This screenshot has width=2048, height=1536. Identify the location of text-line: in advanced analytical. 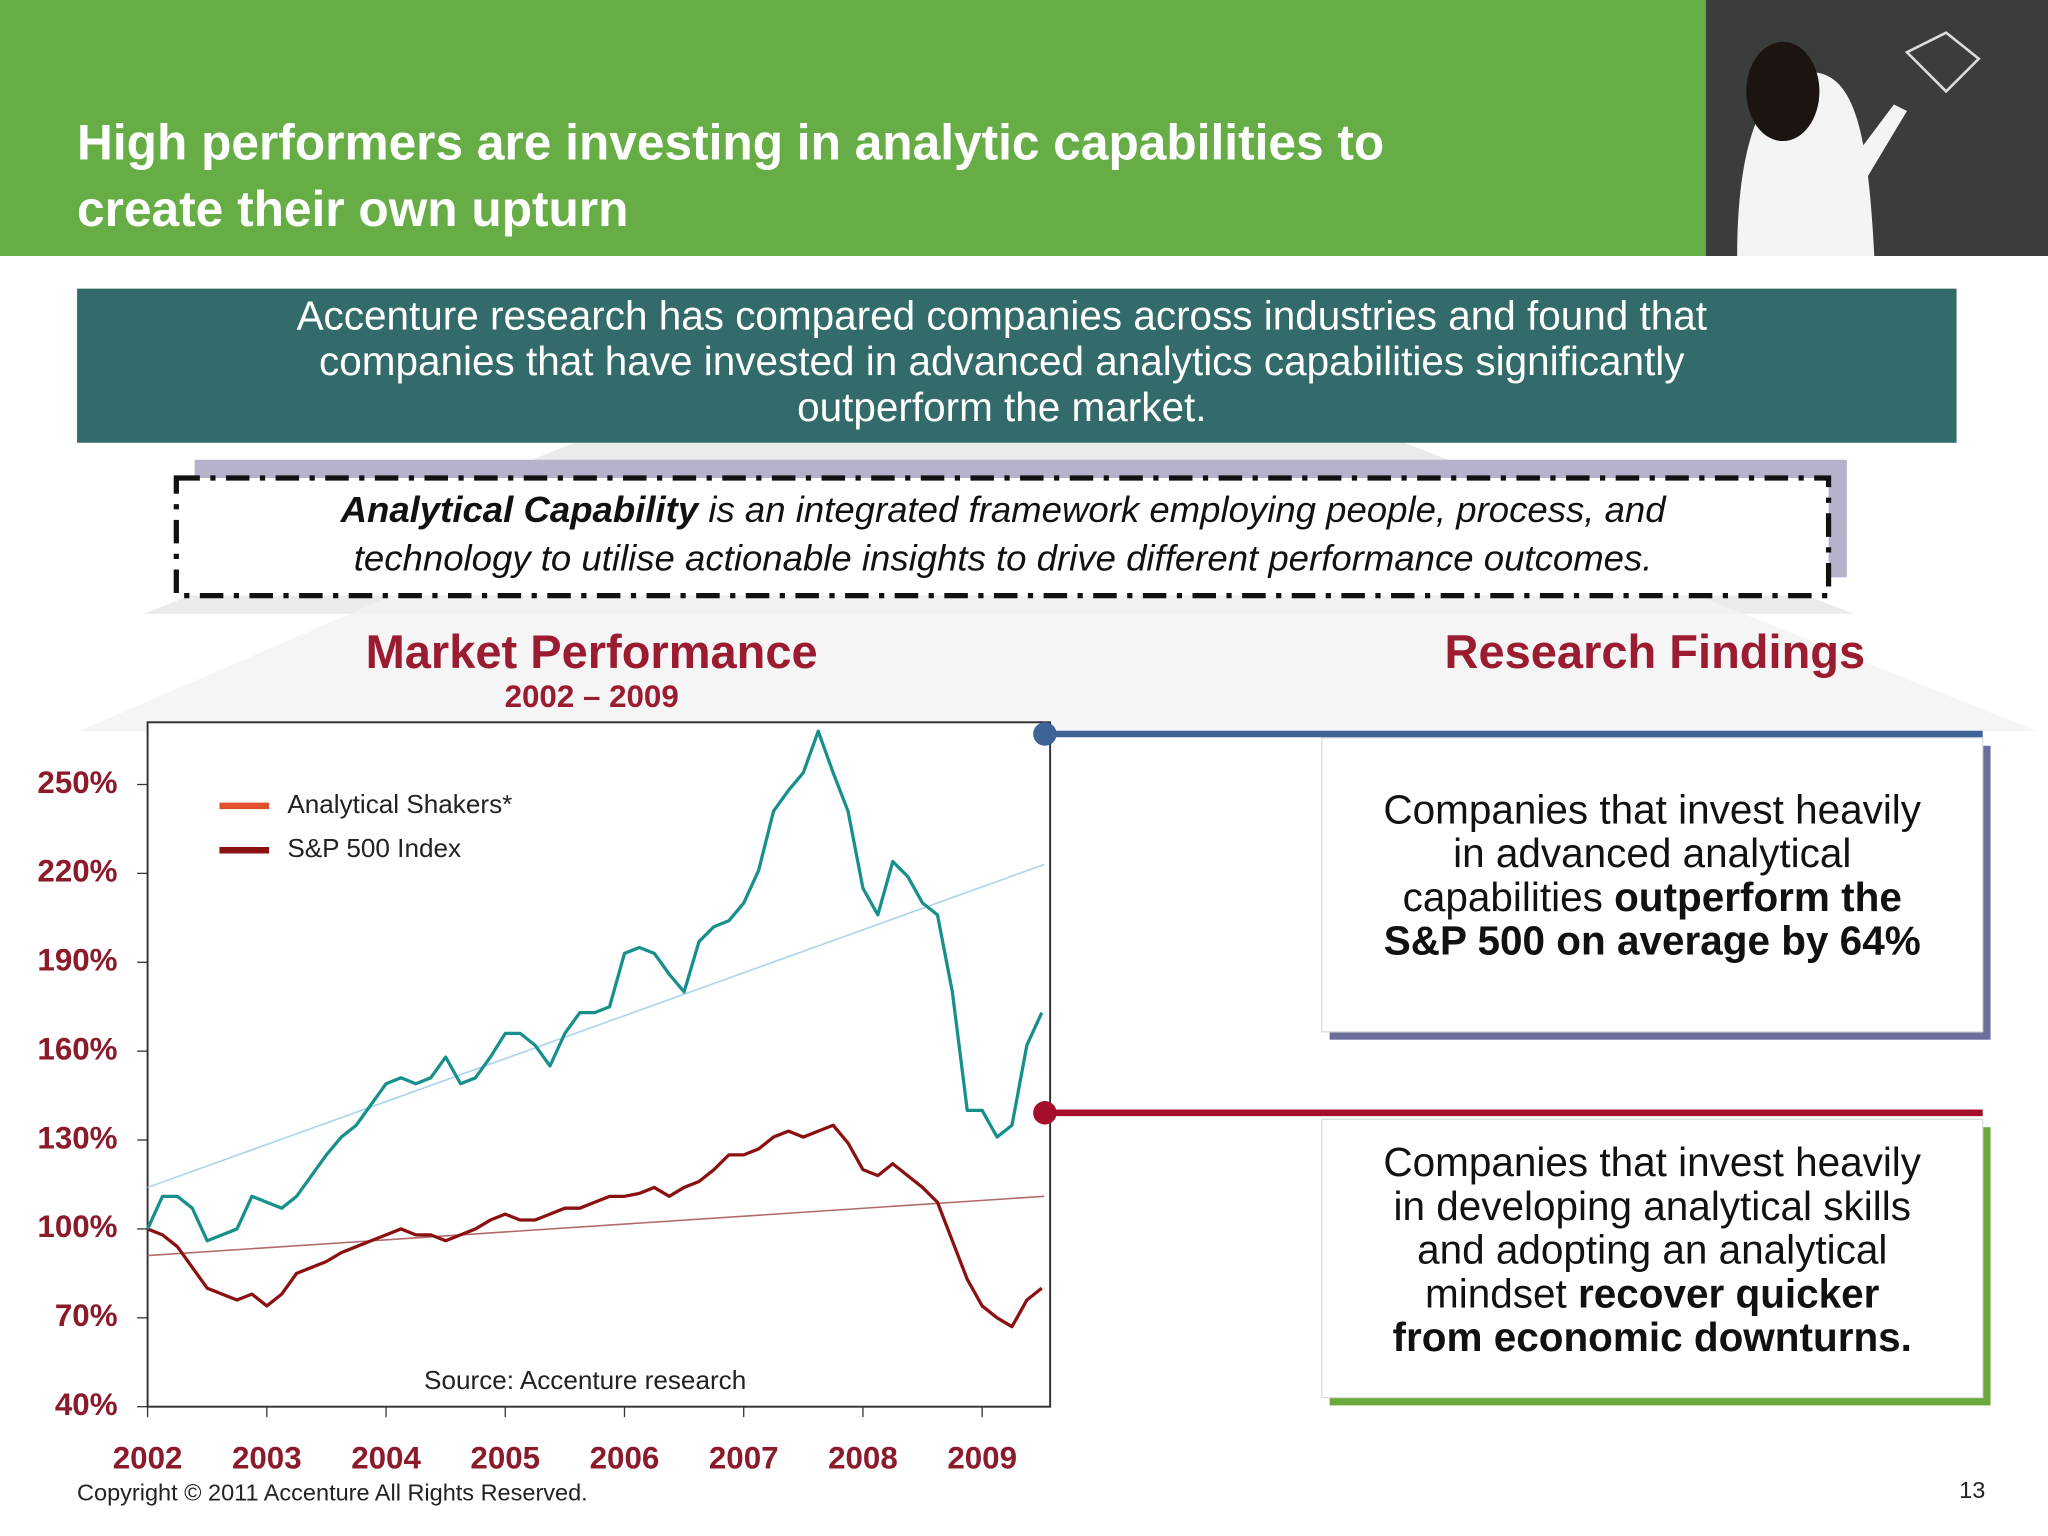
(1652, 853).